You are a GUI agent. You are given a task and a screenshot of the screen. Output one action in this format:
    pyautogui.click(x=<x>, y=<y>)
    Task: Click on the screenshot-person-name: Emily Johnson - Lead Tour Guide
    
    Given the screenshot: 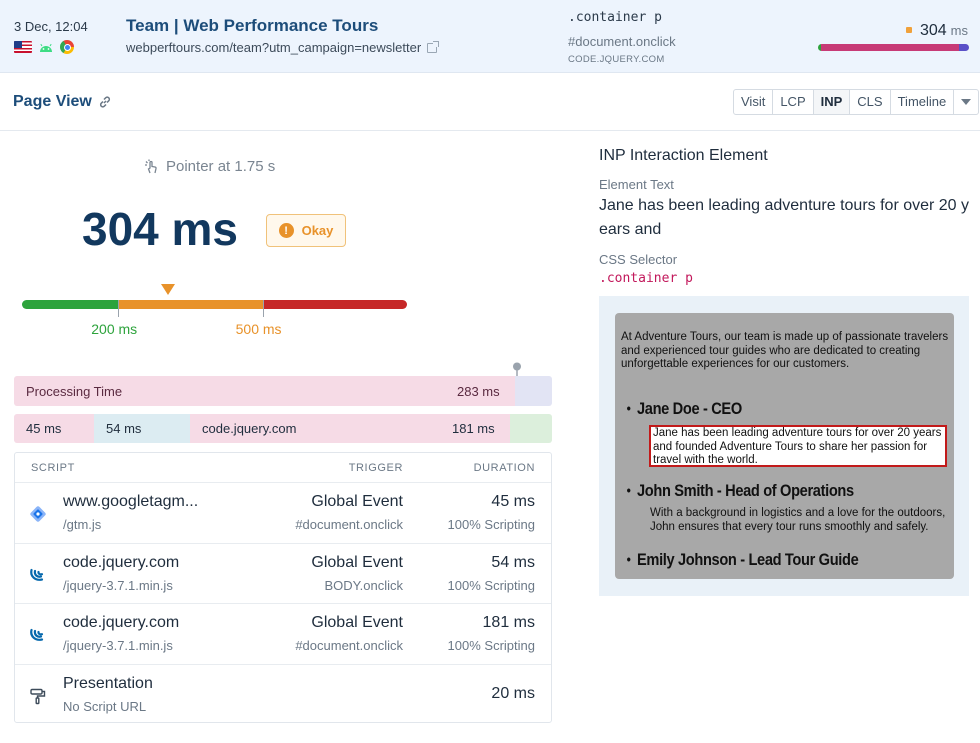 What is the action you would take?
    pyautogui.click(x=743, y=560)
    